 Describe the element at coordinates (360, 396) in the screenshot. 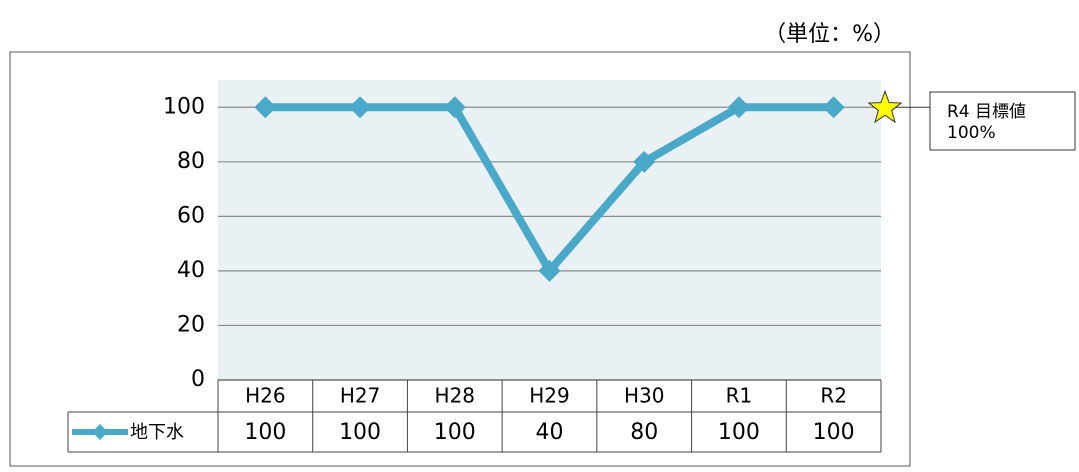

I see `x-tick-label: H27` at that location.